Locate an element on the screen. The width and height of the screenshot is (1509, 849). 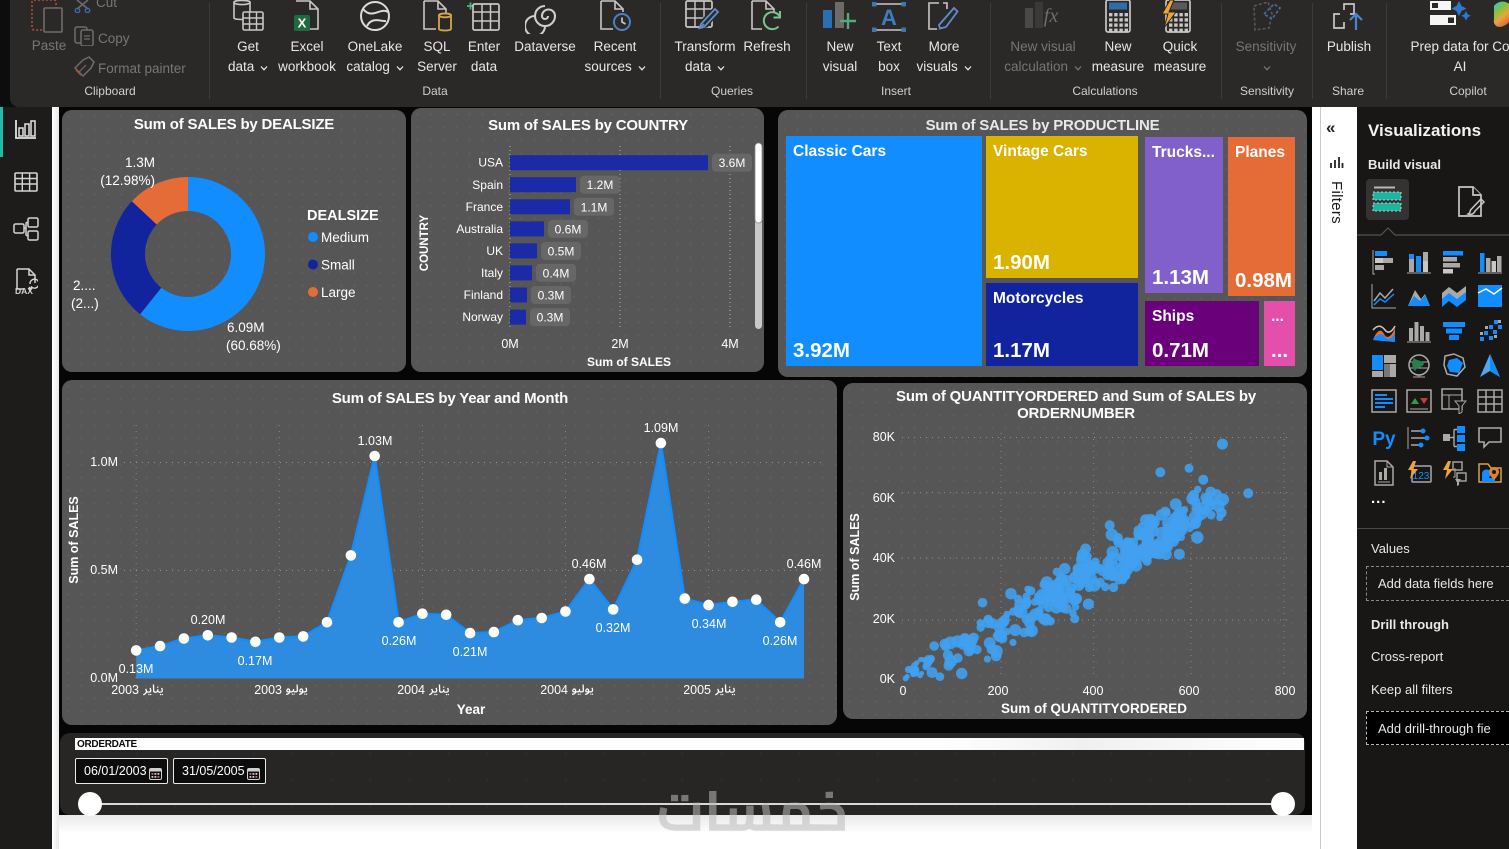
svg-text: 0.4M is located at coordinates (556, 273).